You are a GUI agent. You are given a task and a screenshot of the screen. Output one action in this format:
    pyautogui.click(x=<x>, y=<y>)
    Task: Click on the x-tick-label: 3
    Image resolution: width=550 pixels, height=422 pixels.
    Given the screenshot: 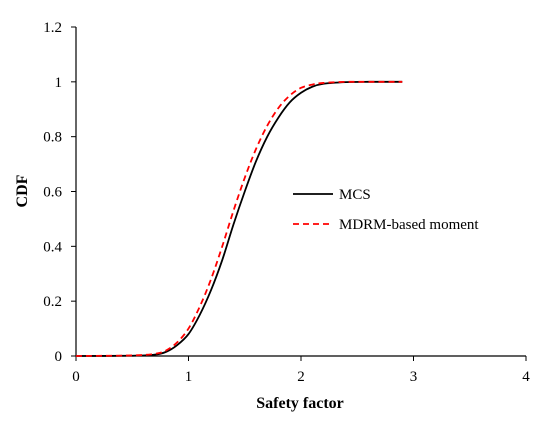 What is the action you would take?
    pyautogui.click(x=414, y=377)
    